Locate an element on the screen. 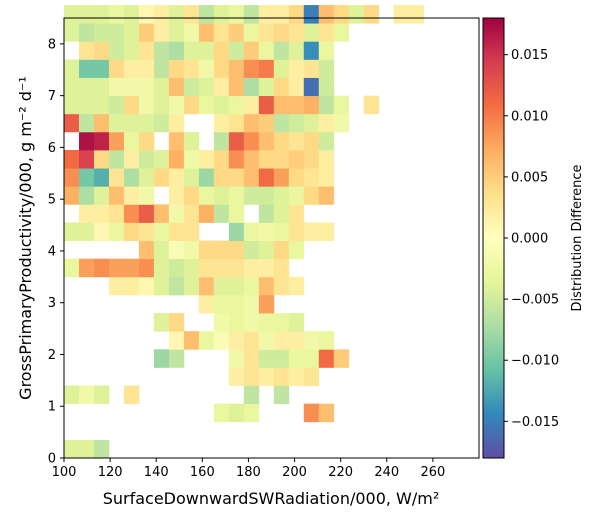 This screenshot has height=525, width=600. y-tick-label: 0 is located at coordinates (52, 459).